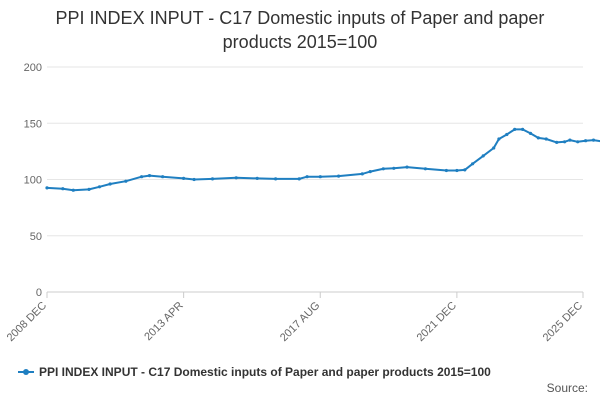 This screenshot has height=400, width=600. What do you see at coordinates (300, 322) in the screenshot?
I see `x-tick-label: 2017 AUG` at bounding box center [300, 322].